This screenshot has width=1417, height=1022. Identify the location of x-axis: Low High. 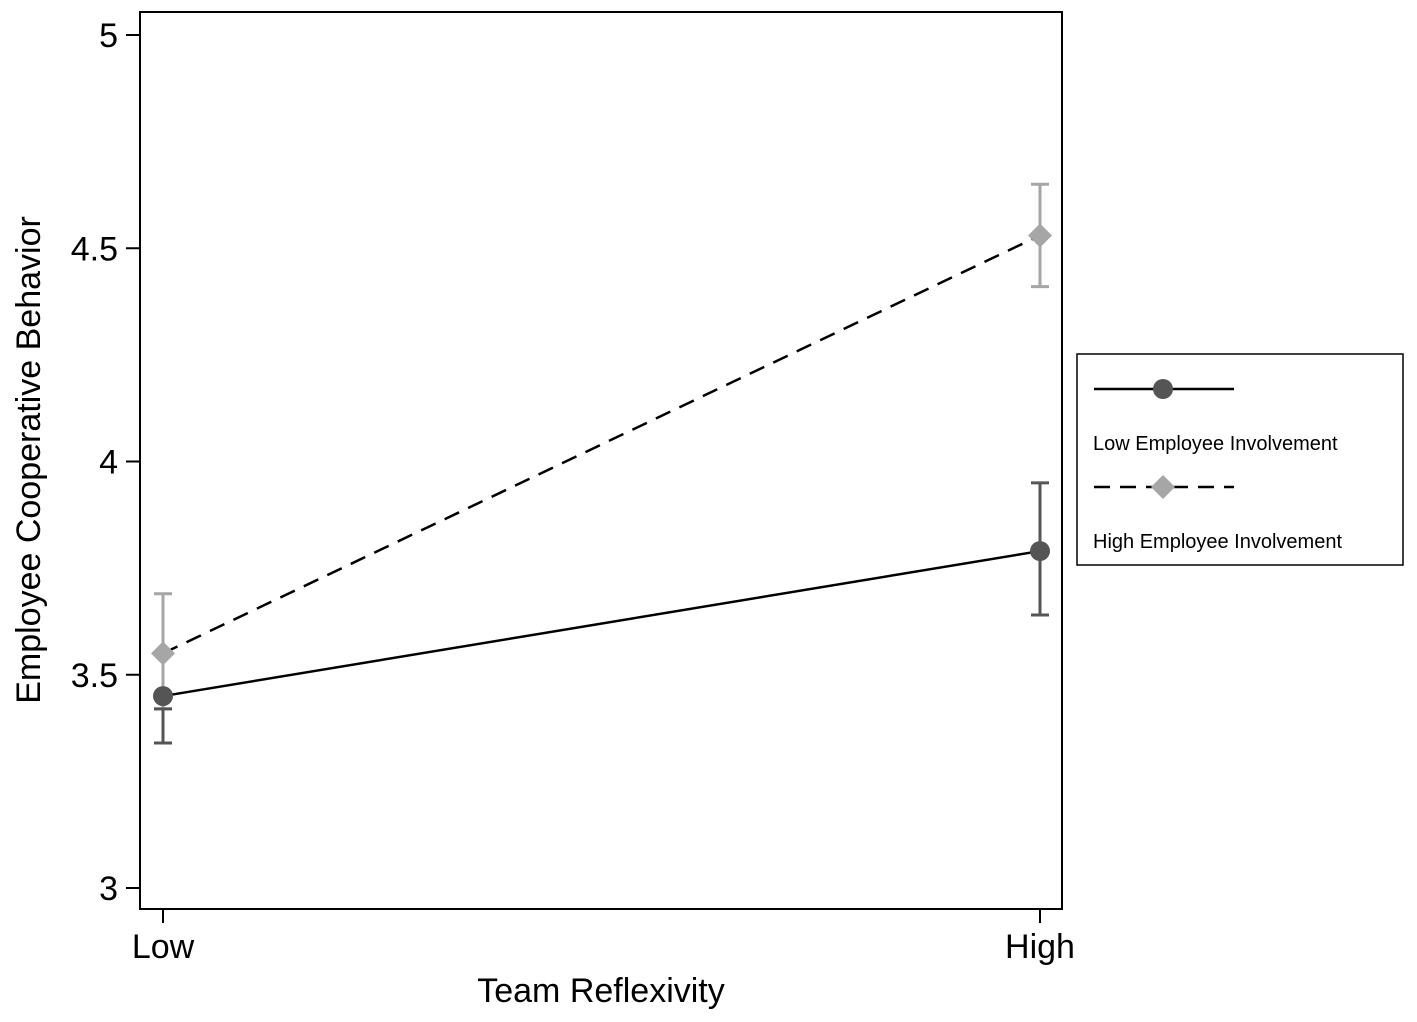
(603, 937).